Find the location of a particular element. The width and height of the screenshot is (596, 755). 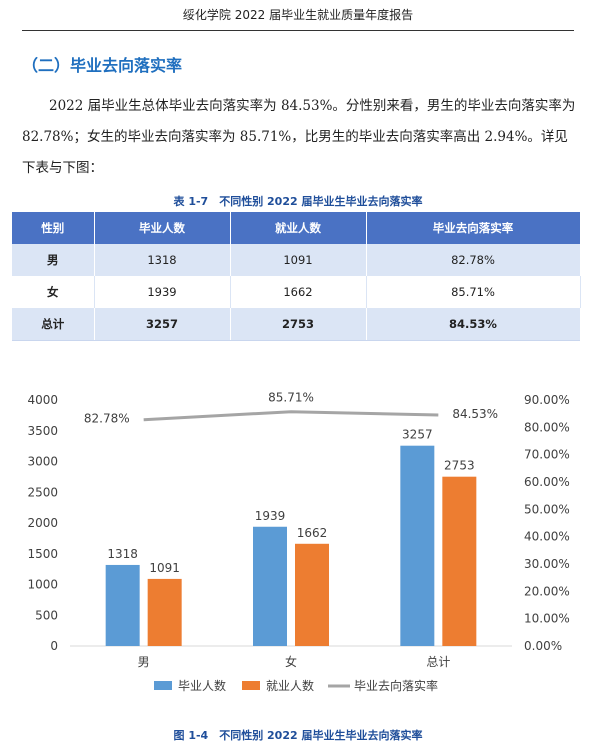

y-left-tick-label: 3500 is located at coordinates (42, 431).